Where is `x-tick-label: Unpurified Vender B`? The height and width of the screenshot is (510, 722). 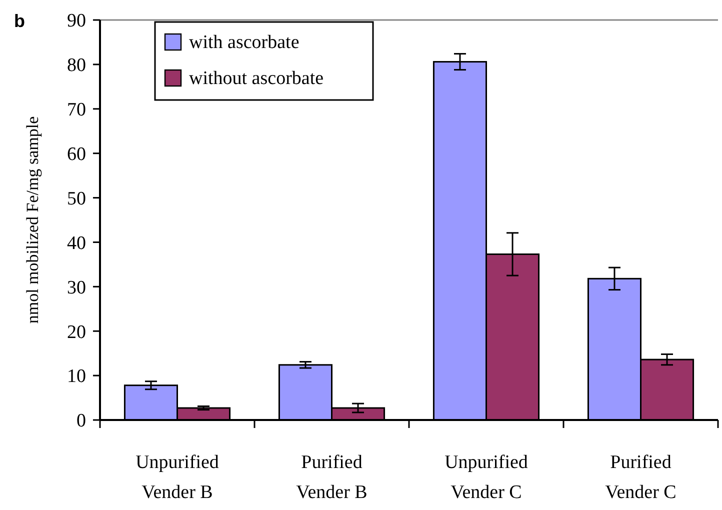
x-tick-label: Unpurified Vender B is located at coordinates (178, 477).